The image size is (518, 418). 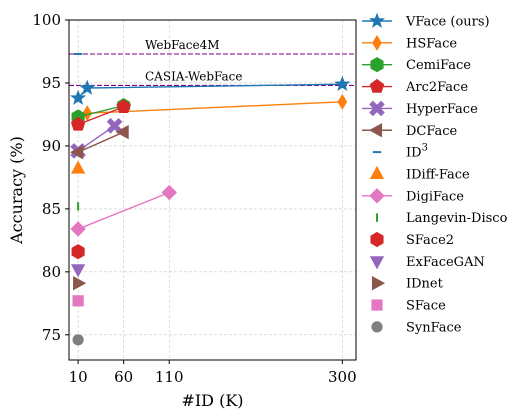 What do you see at coordinates (438, 65) in the screenshot?
I see `legend-label: CemiFace` at bounding box center [438, 65].